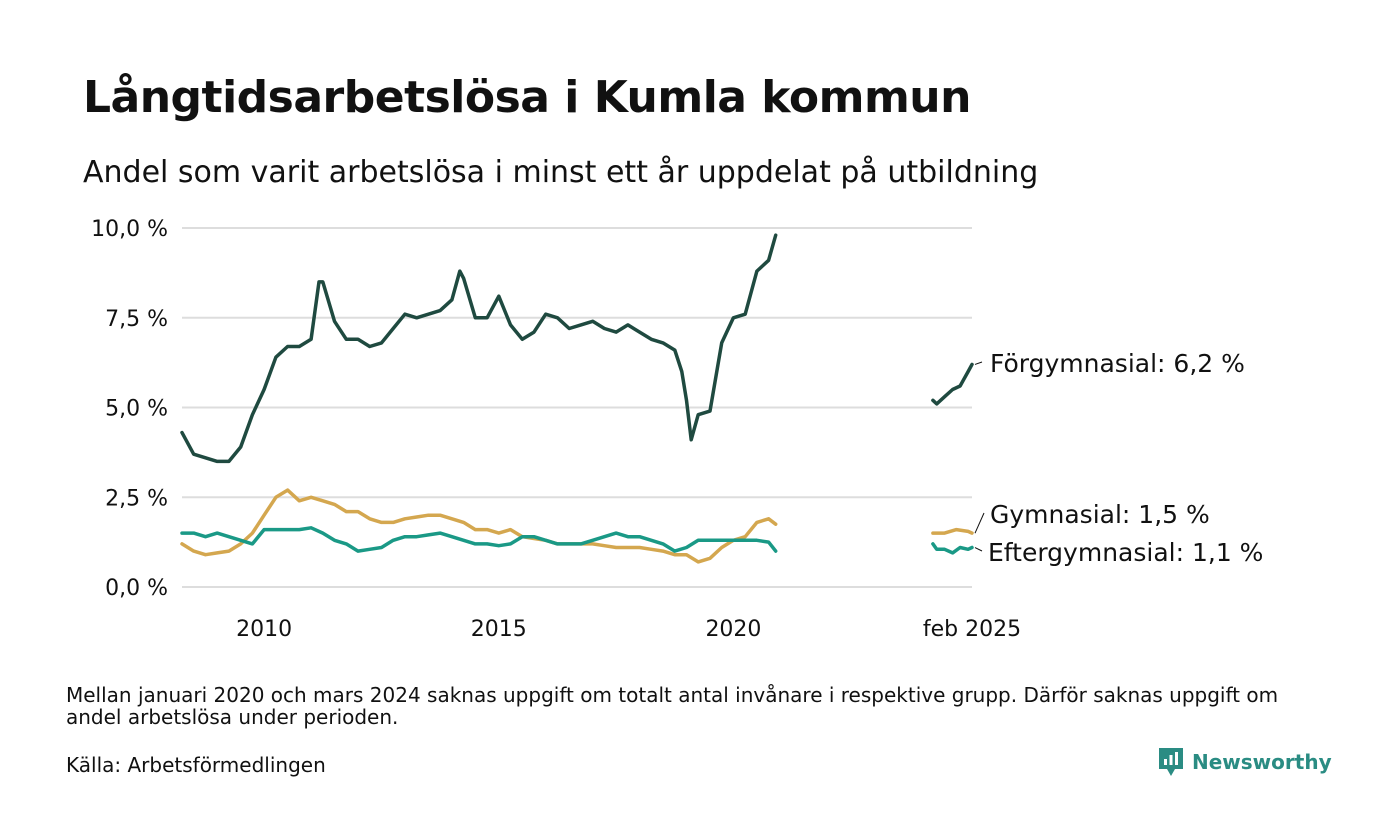 The width and height of the screenshot is (1400, 840). What do you see at coordinates (979, 523) in the screenshot?
I see `leader-line-gymnasial` at bounding box center [979, 523].